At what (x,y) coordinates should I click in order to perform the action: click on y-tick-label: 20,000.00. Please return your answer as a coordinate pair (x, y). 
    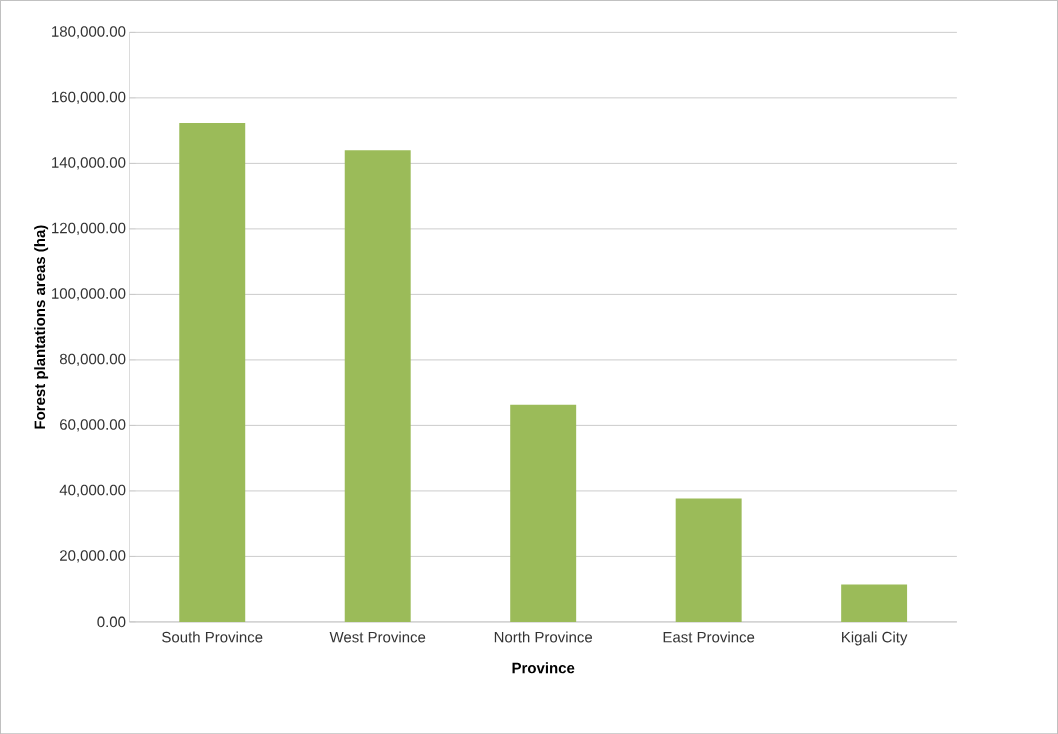
    Looking at the image, I should click on (93, 556).